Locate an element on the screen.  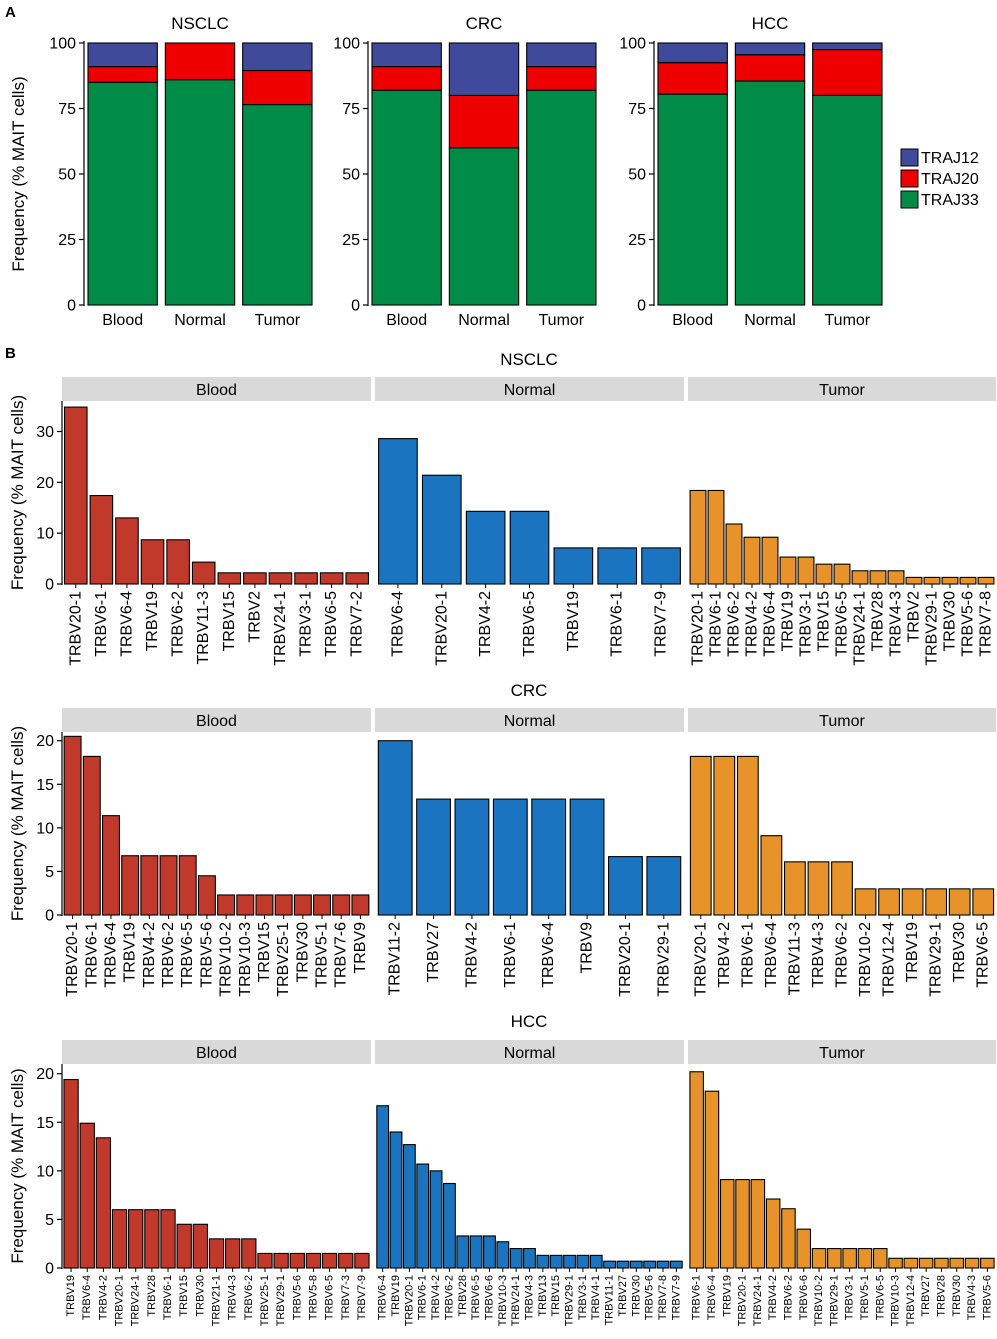
x-tick-label: TRBV7-9 is located at coordinates (362, 1297).